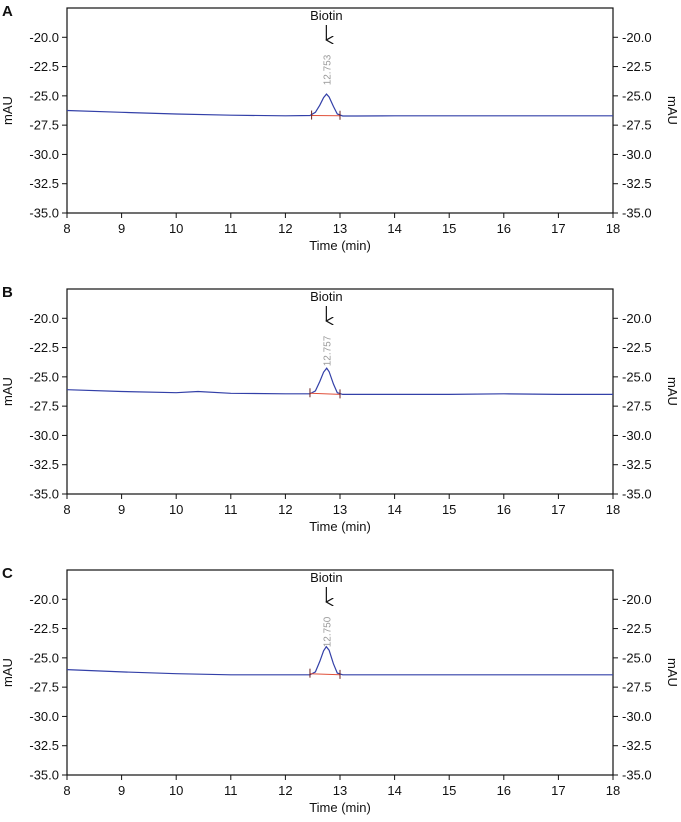 The height and width of the screenshot is (822, 681). I want to click on peak-retention-time-label: 12.757, so click(328, 350).